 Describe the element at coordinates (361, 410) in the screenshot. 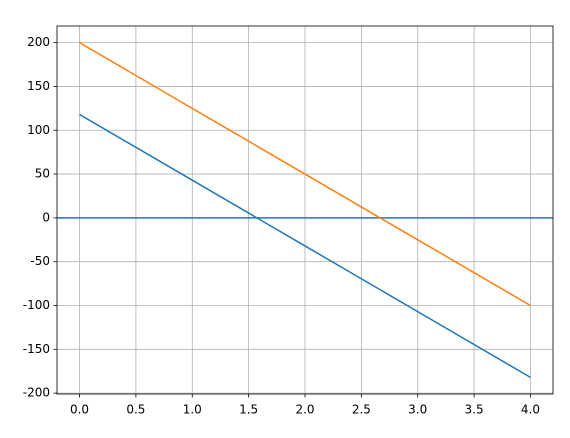

I see `x-tick-label: 2.5` at that location.